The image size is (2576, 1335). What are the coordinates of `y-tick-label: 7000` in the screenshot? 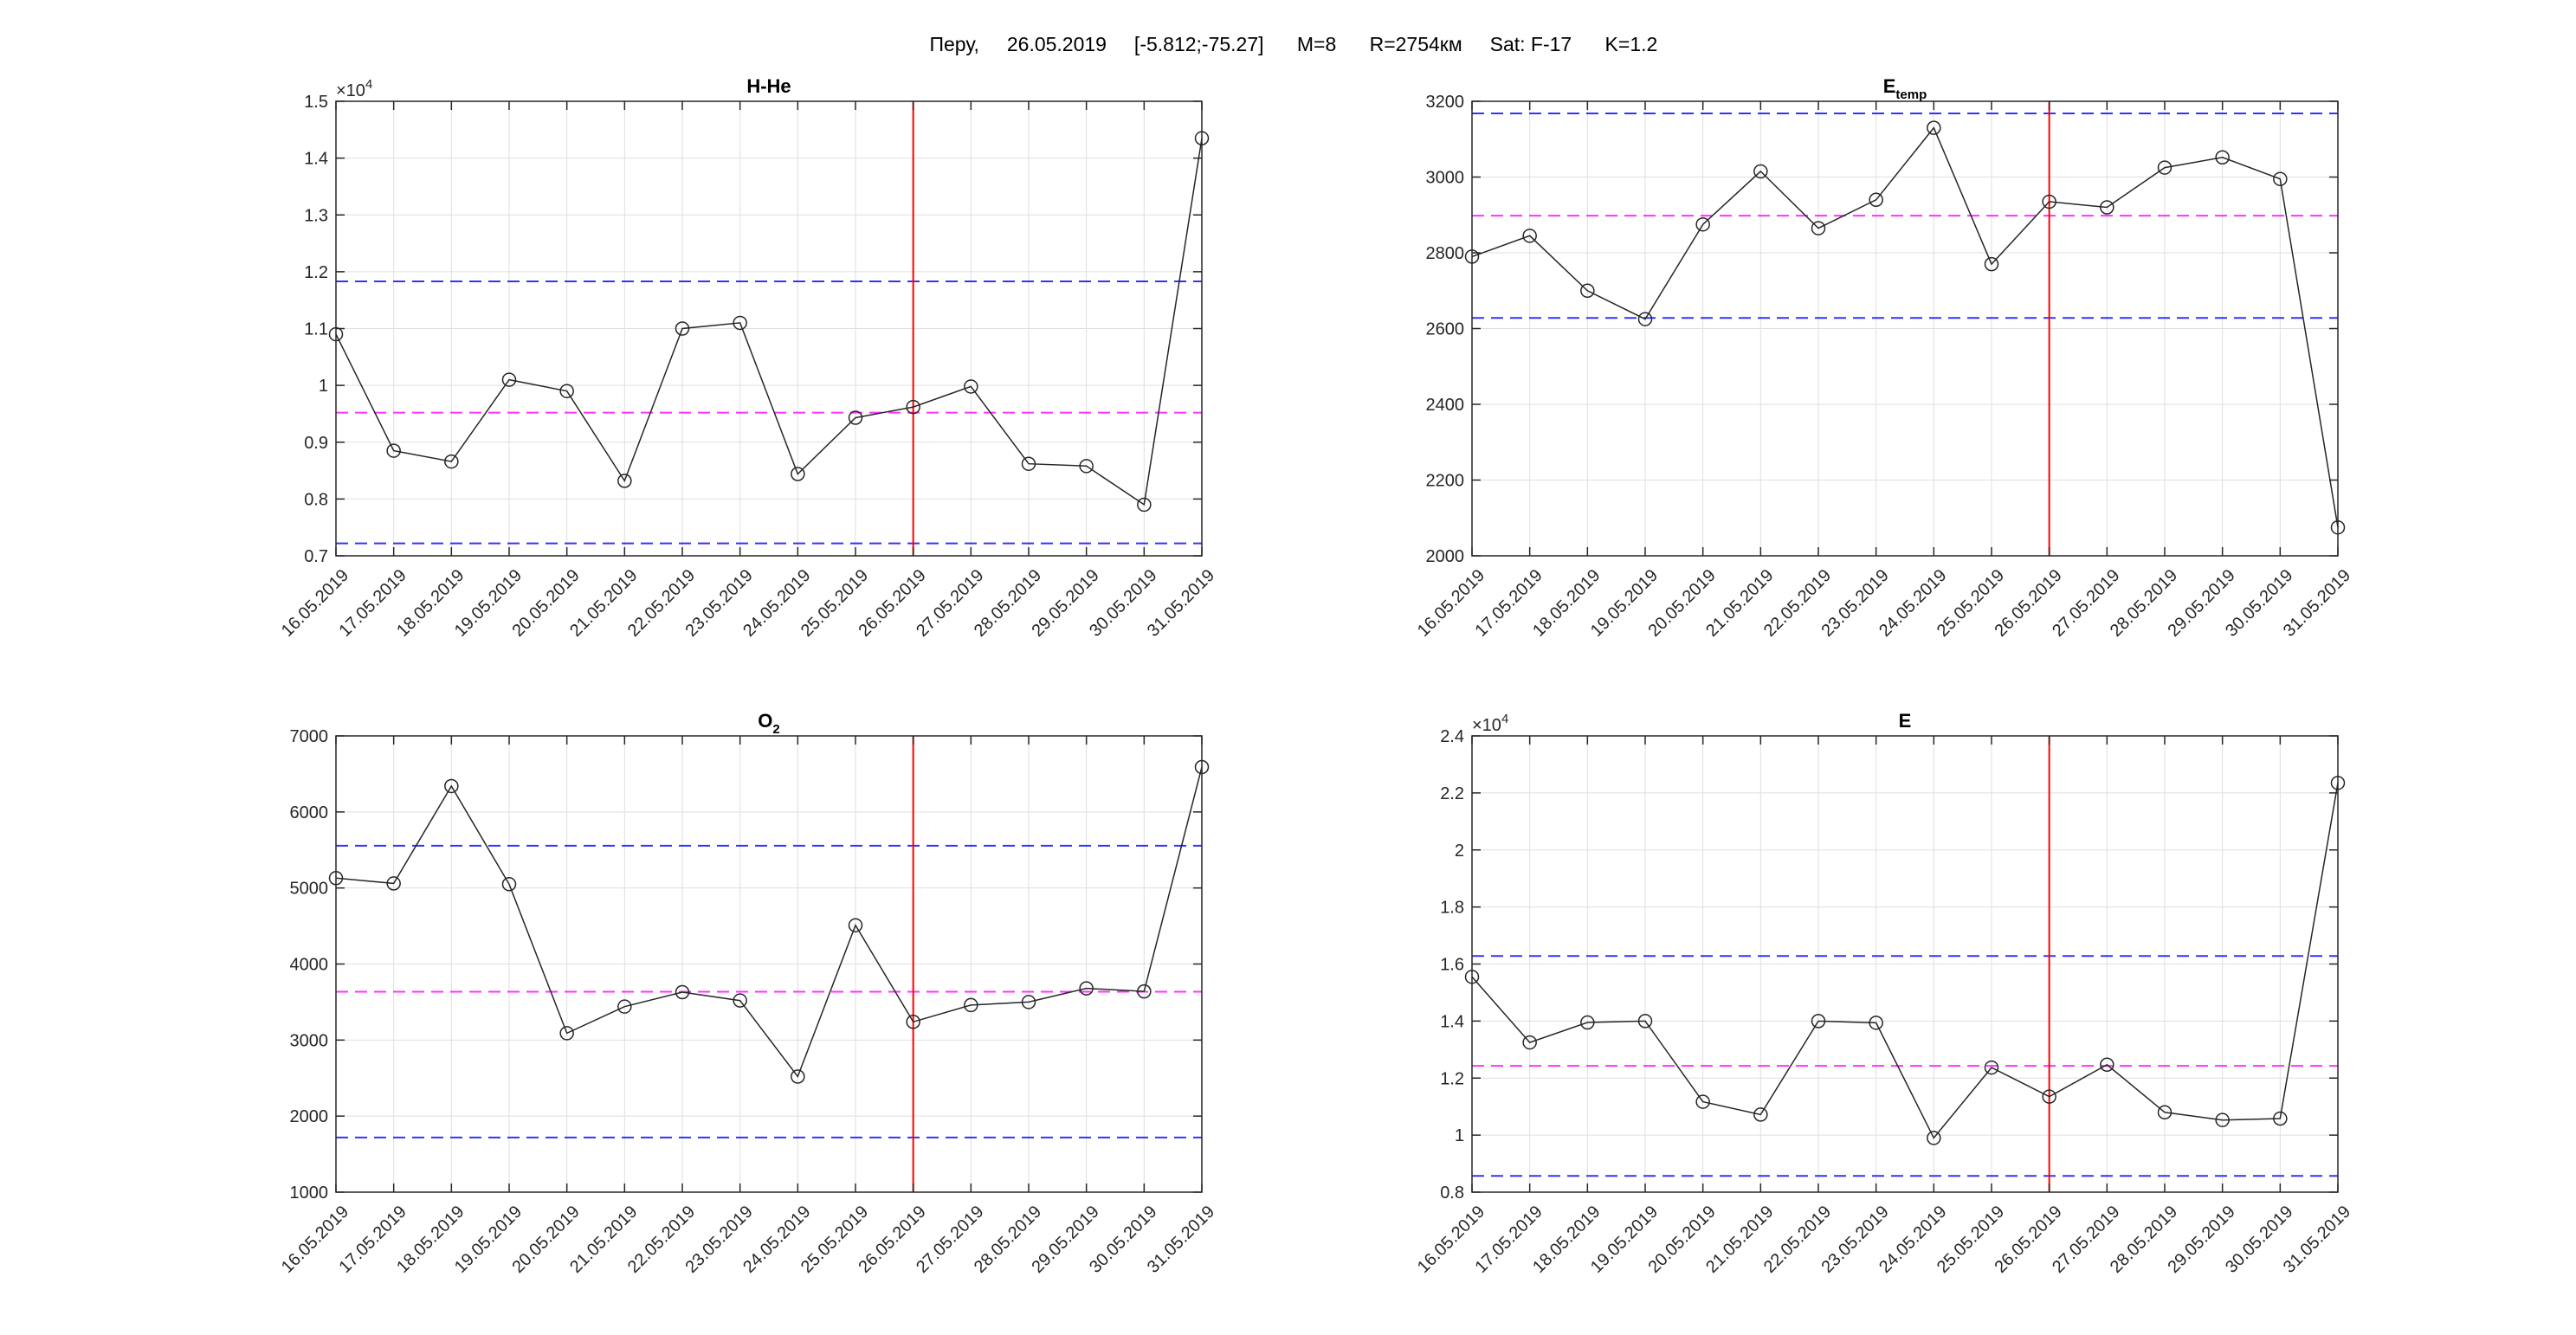 It's located at (309, 736).